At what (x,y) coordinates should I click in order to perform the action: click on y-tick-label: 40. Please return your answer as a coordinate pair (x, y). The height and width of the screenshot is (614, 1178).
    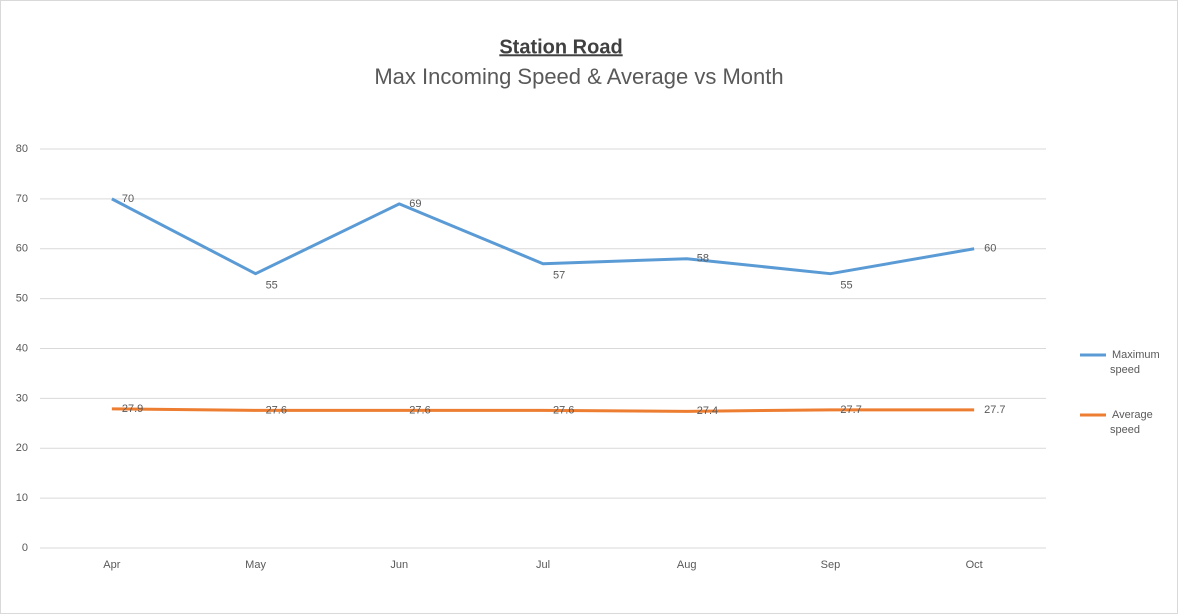
    Looking at the image, I should click on (22, 348).